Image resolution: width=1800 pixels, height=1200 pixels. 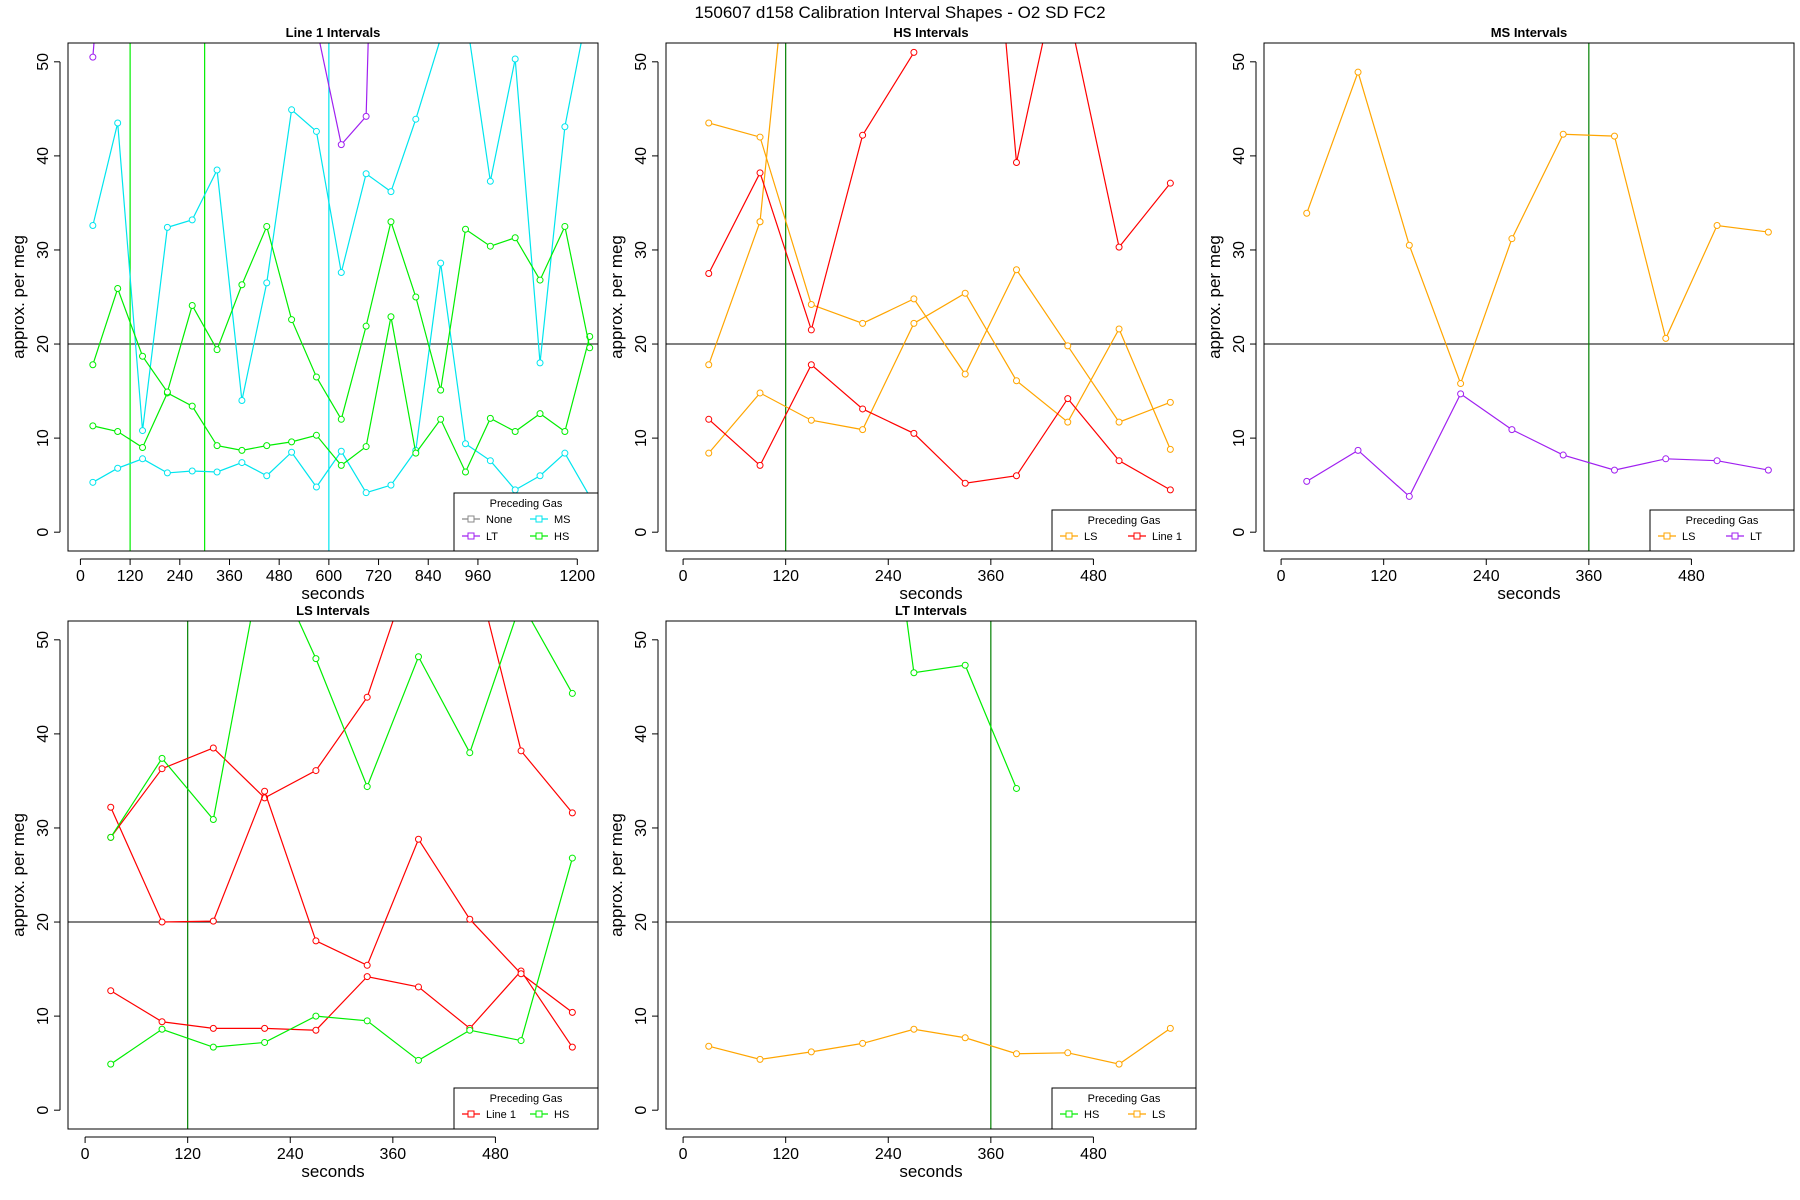 What do you see at coordinates (930, 32) in the screenshot?
I see `panel-title: HS Intervals` at bounding box center [930, 32].